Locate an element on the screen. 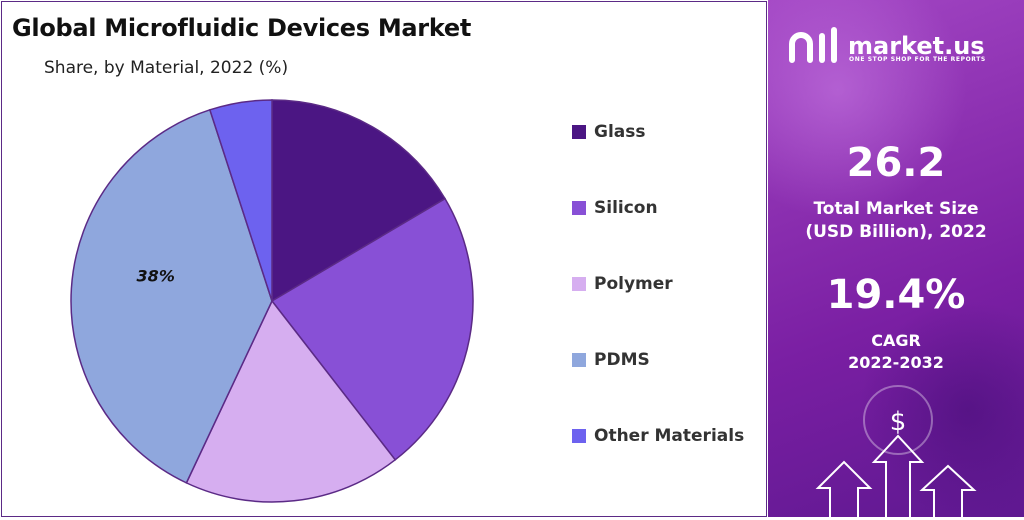 The image size is (1024, 520). cagr-label-2: 2022-2032 is located at coordinates (896, 362).